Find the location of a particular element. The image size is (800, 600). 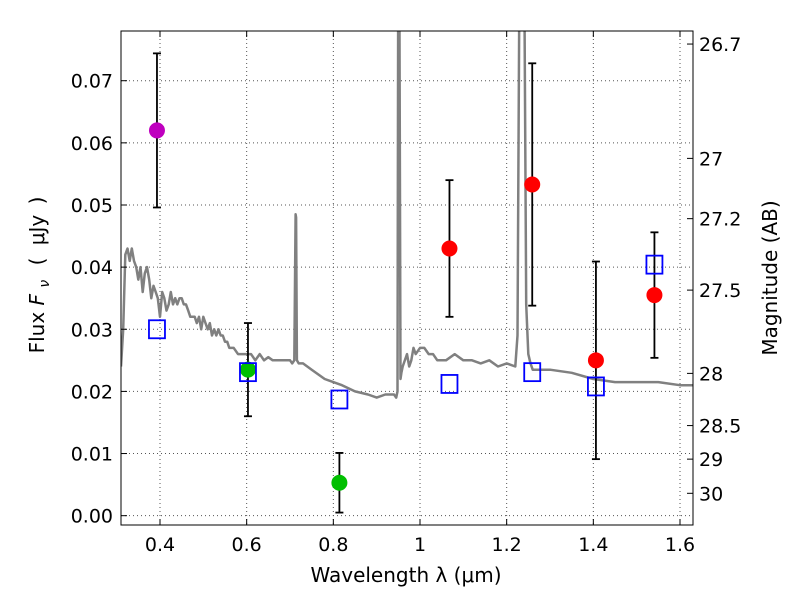

y-axis-label: Flux F ν ( μJy ) is located at coordinates (39, 275).